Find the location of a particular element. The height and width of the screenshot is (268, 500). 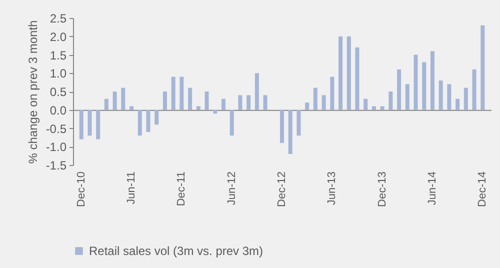

y-tick-label: -1.5 is located at coordinates (56, 165).